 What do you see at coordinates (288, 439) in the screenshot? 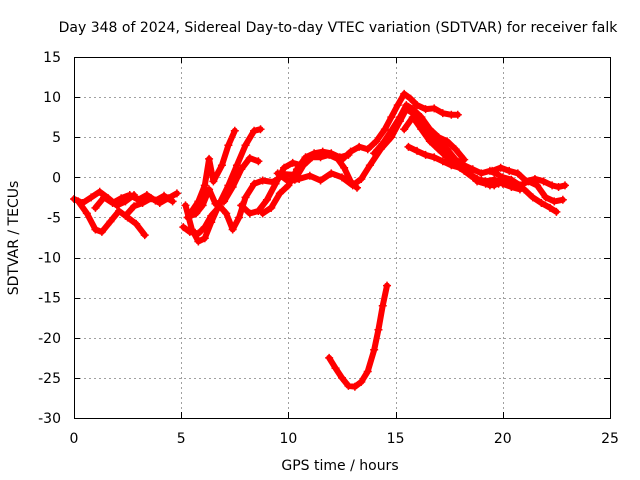
I see `x-tick-label: 10` at bounding box center [288, 439].